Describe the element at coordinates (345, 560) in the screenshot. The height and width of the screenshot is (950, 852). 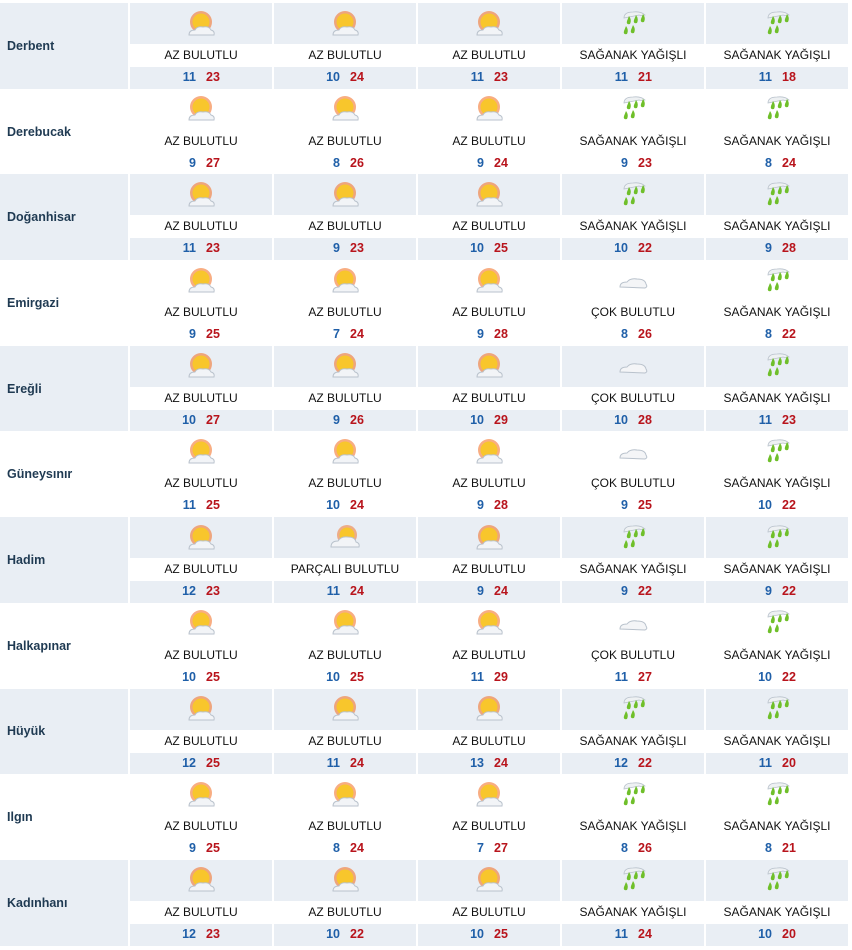
I see `day-forecast: PARÇALI BULUTLU 11 24` at that location.